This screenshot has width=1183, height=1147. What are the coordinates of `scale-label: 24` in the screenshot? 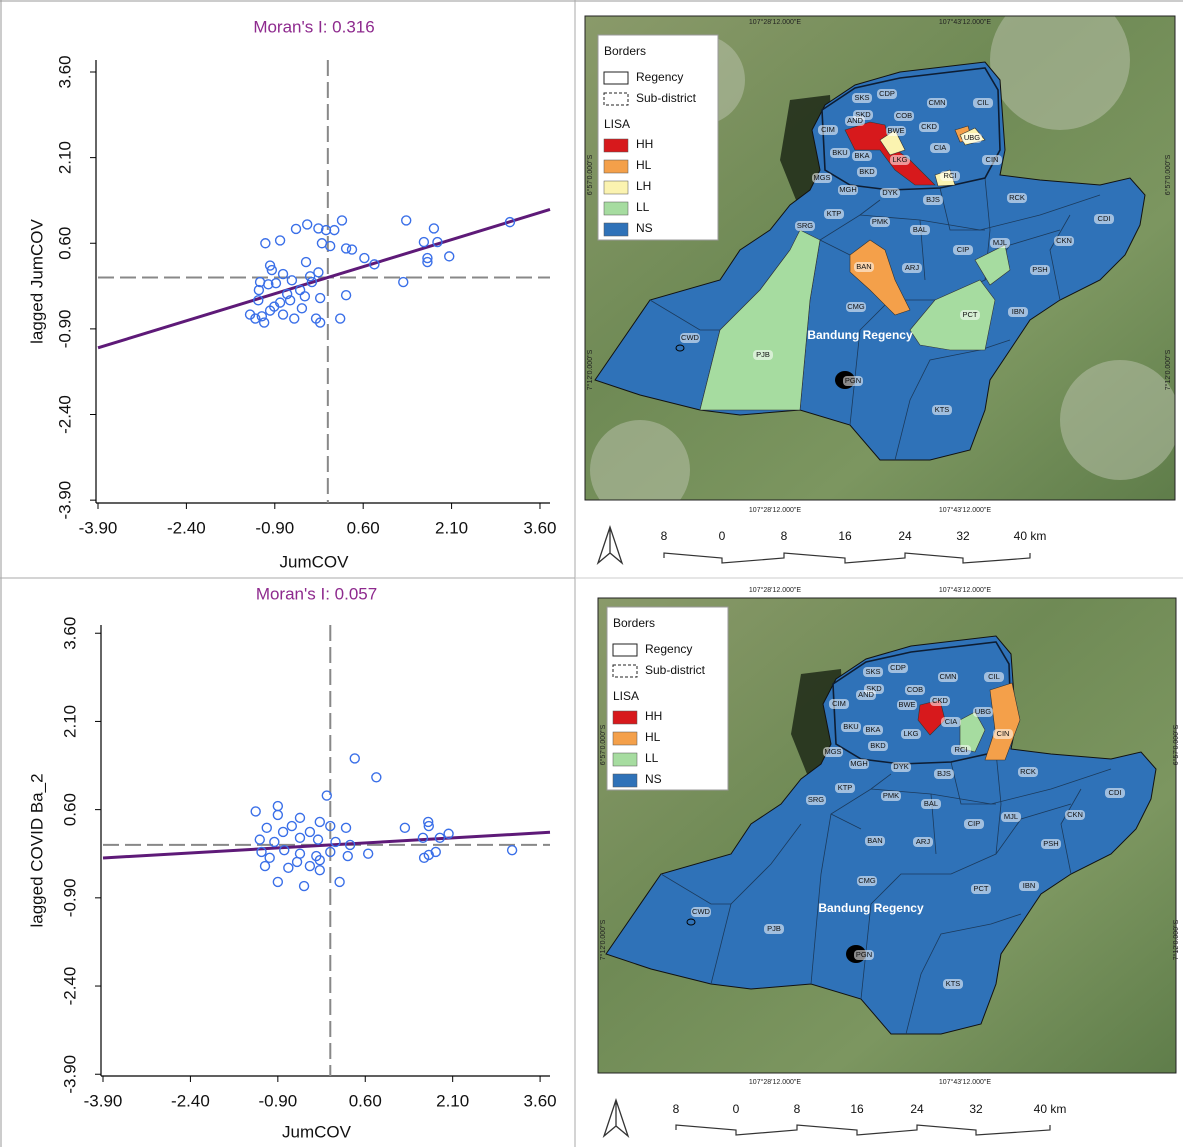 It's located at (917, 1109).